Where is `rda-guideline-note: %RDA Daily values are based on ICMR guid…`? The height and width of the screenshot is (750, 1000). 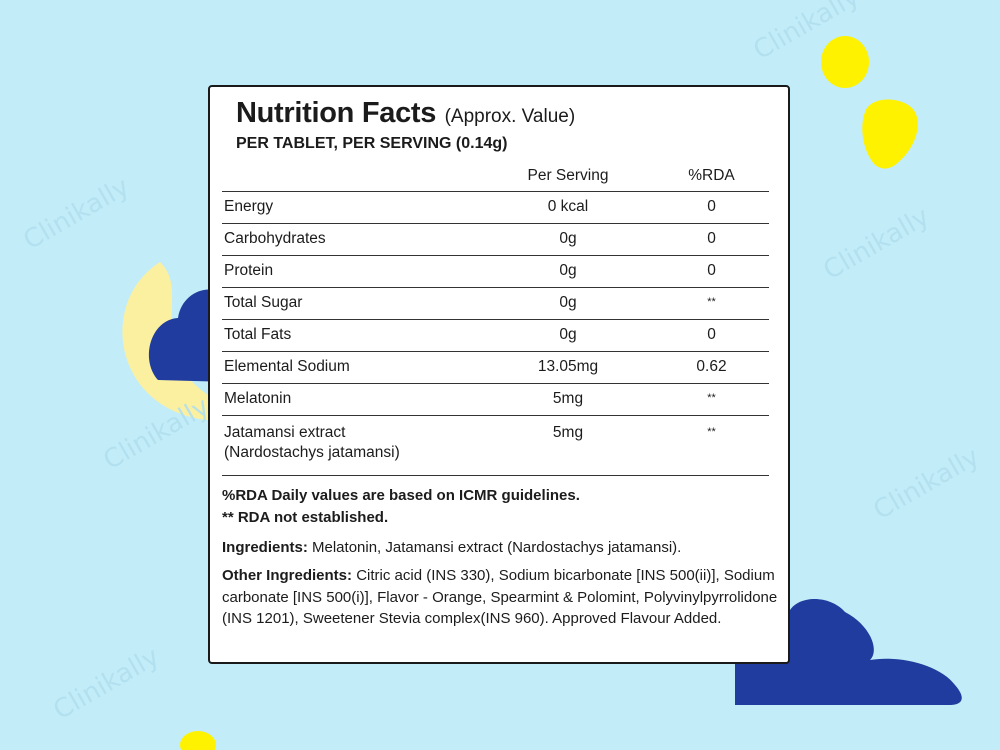
rda-guideline-note: %RDA Daily values are based on ICMR guid… is located at coordinates (401, 495).